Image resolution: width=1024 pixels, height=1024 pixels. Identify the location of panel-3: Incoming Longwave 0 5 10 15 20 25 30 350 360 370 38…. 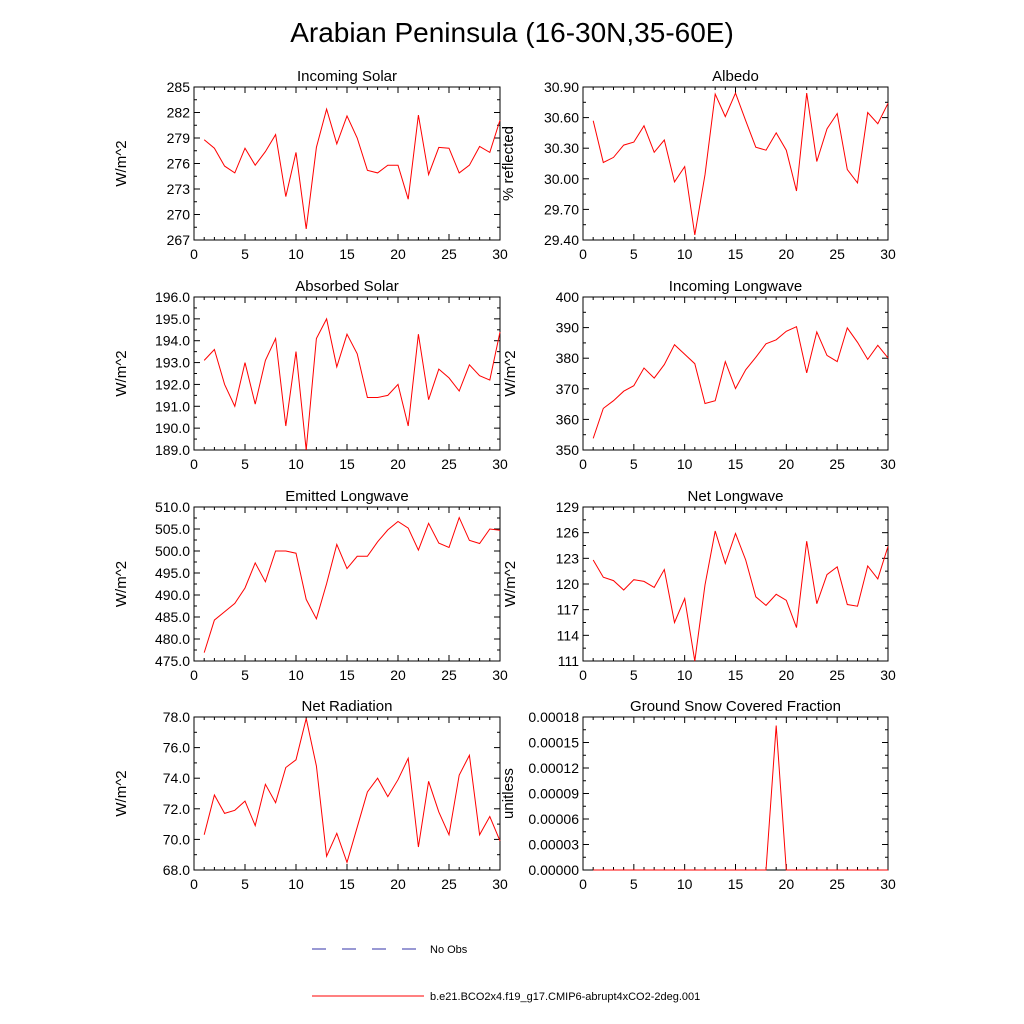
(699, 375).